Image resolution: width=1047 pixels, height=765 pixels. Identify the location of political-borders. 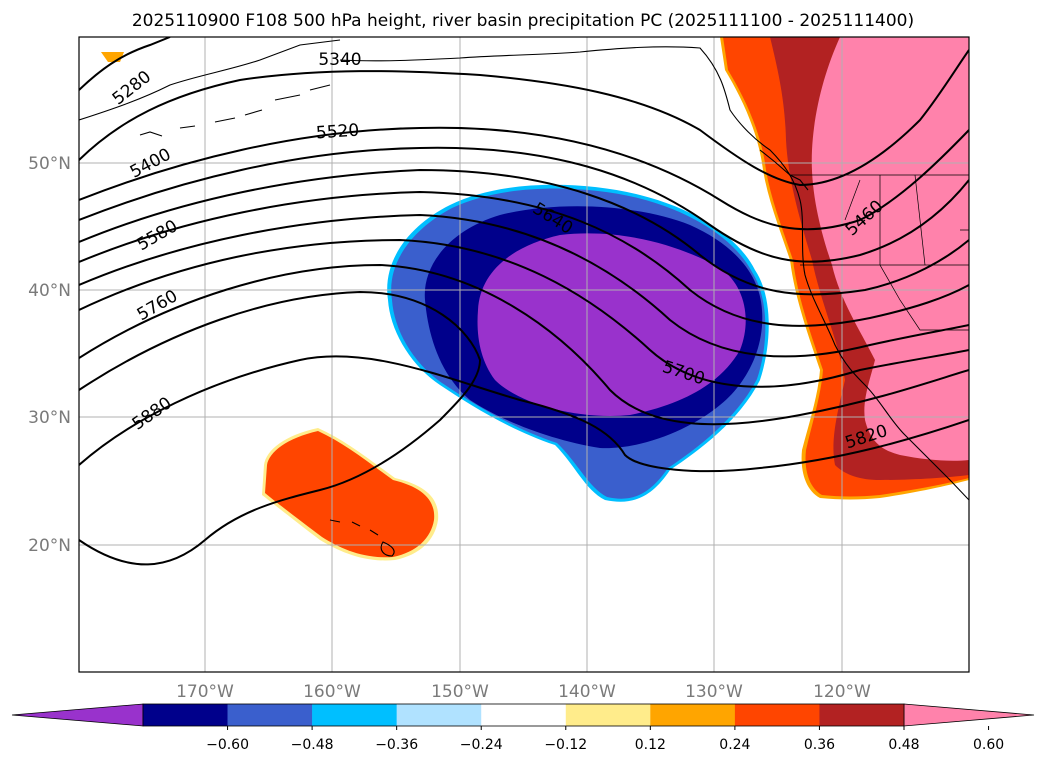
(879, 252).